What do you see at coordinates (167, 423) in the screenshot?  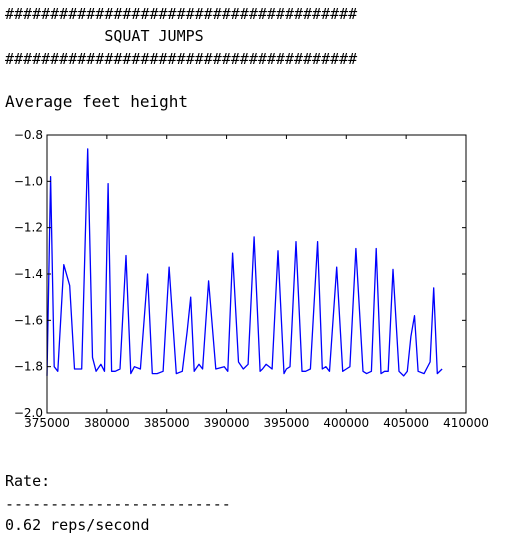 I see `x-tick-label: 385000` at bounding box center [167, 423].